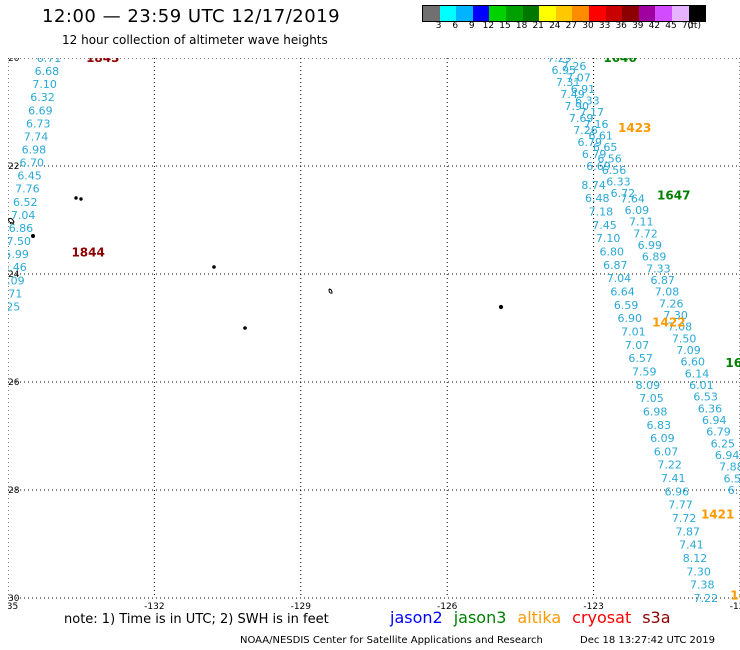 The height and width of the screenshot is (650, 740). What do you see at coordinates (564, 13) in the screenshot?
I see `color-legend-bar` at bounding box center [564, 13].